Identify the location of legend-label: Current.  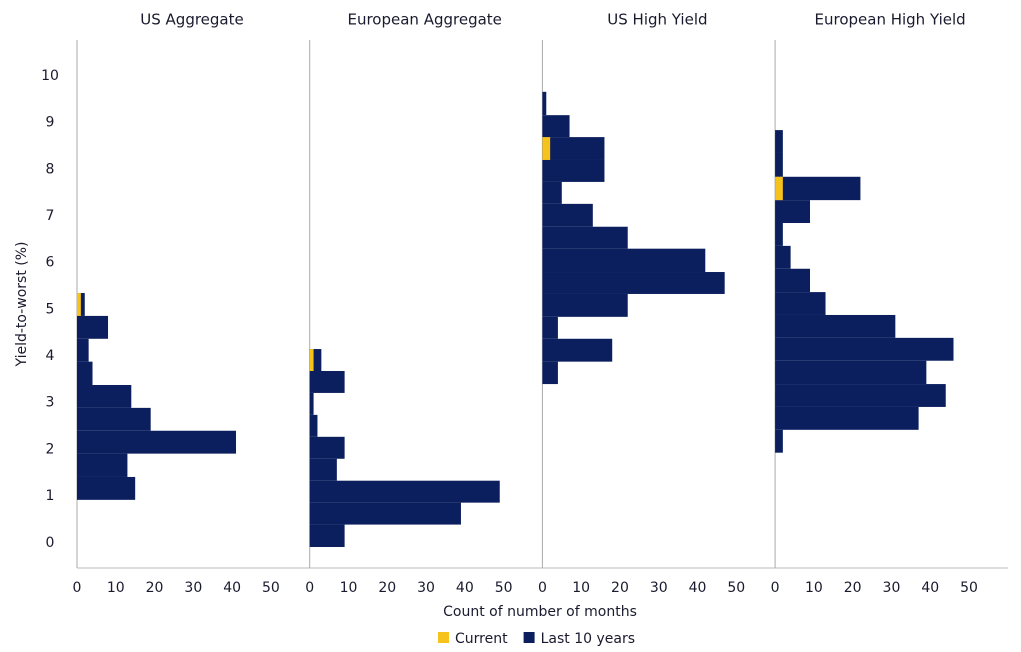
(481, 639).